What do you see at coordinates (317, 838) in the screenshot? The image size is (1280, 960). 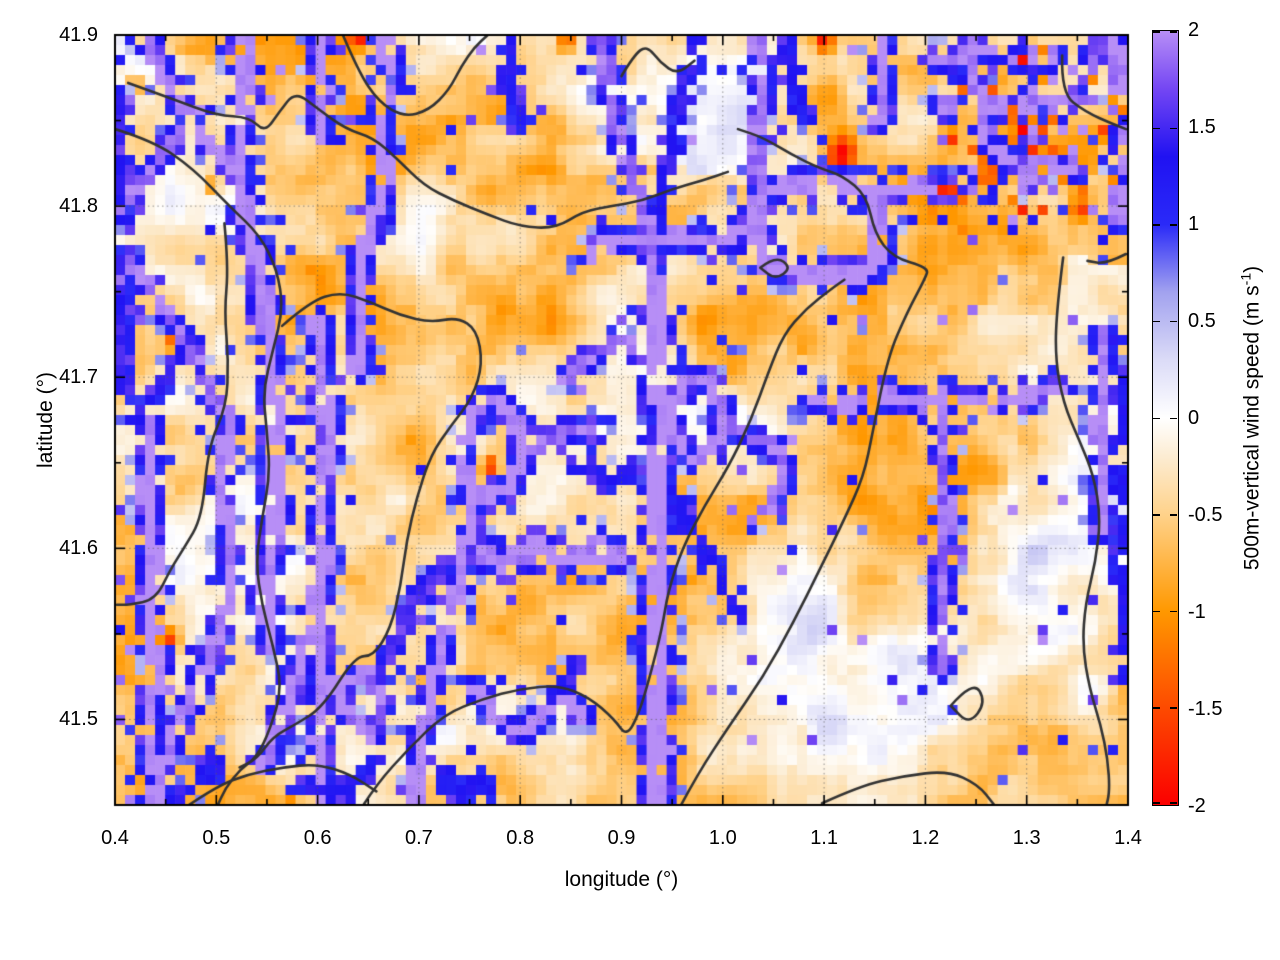 I see `x-tick-label: 0.6` at bounding box center [317, 838].